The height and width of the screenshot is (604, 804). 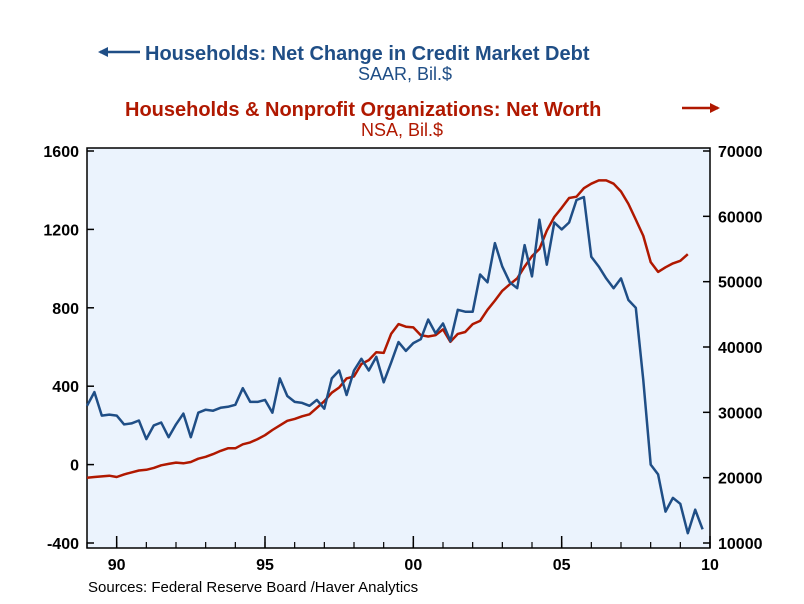 I want to click on x-tick-label: 95, so click(x=265, y=565).